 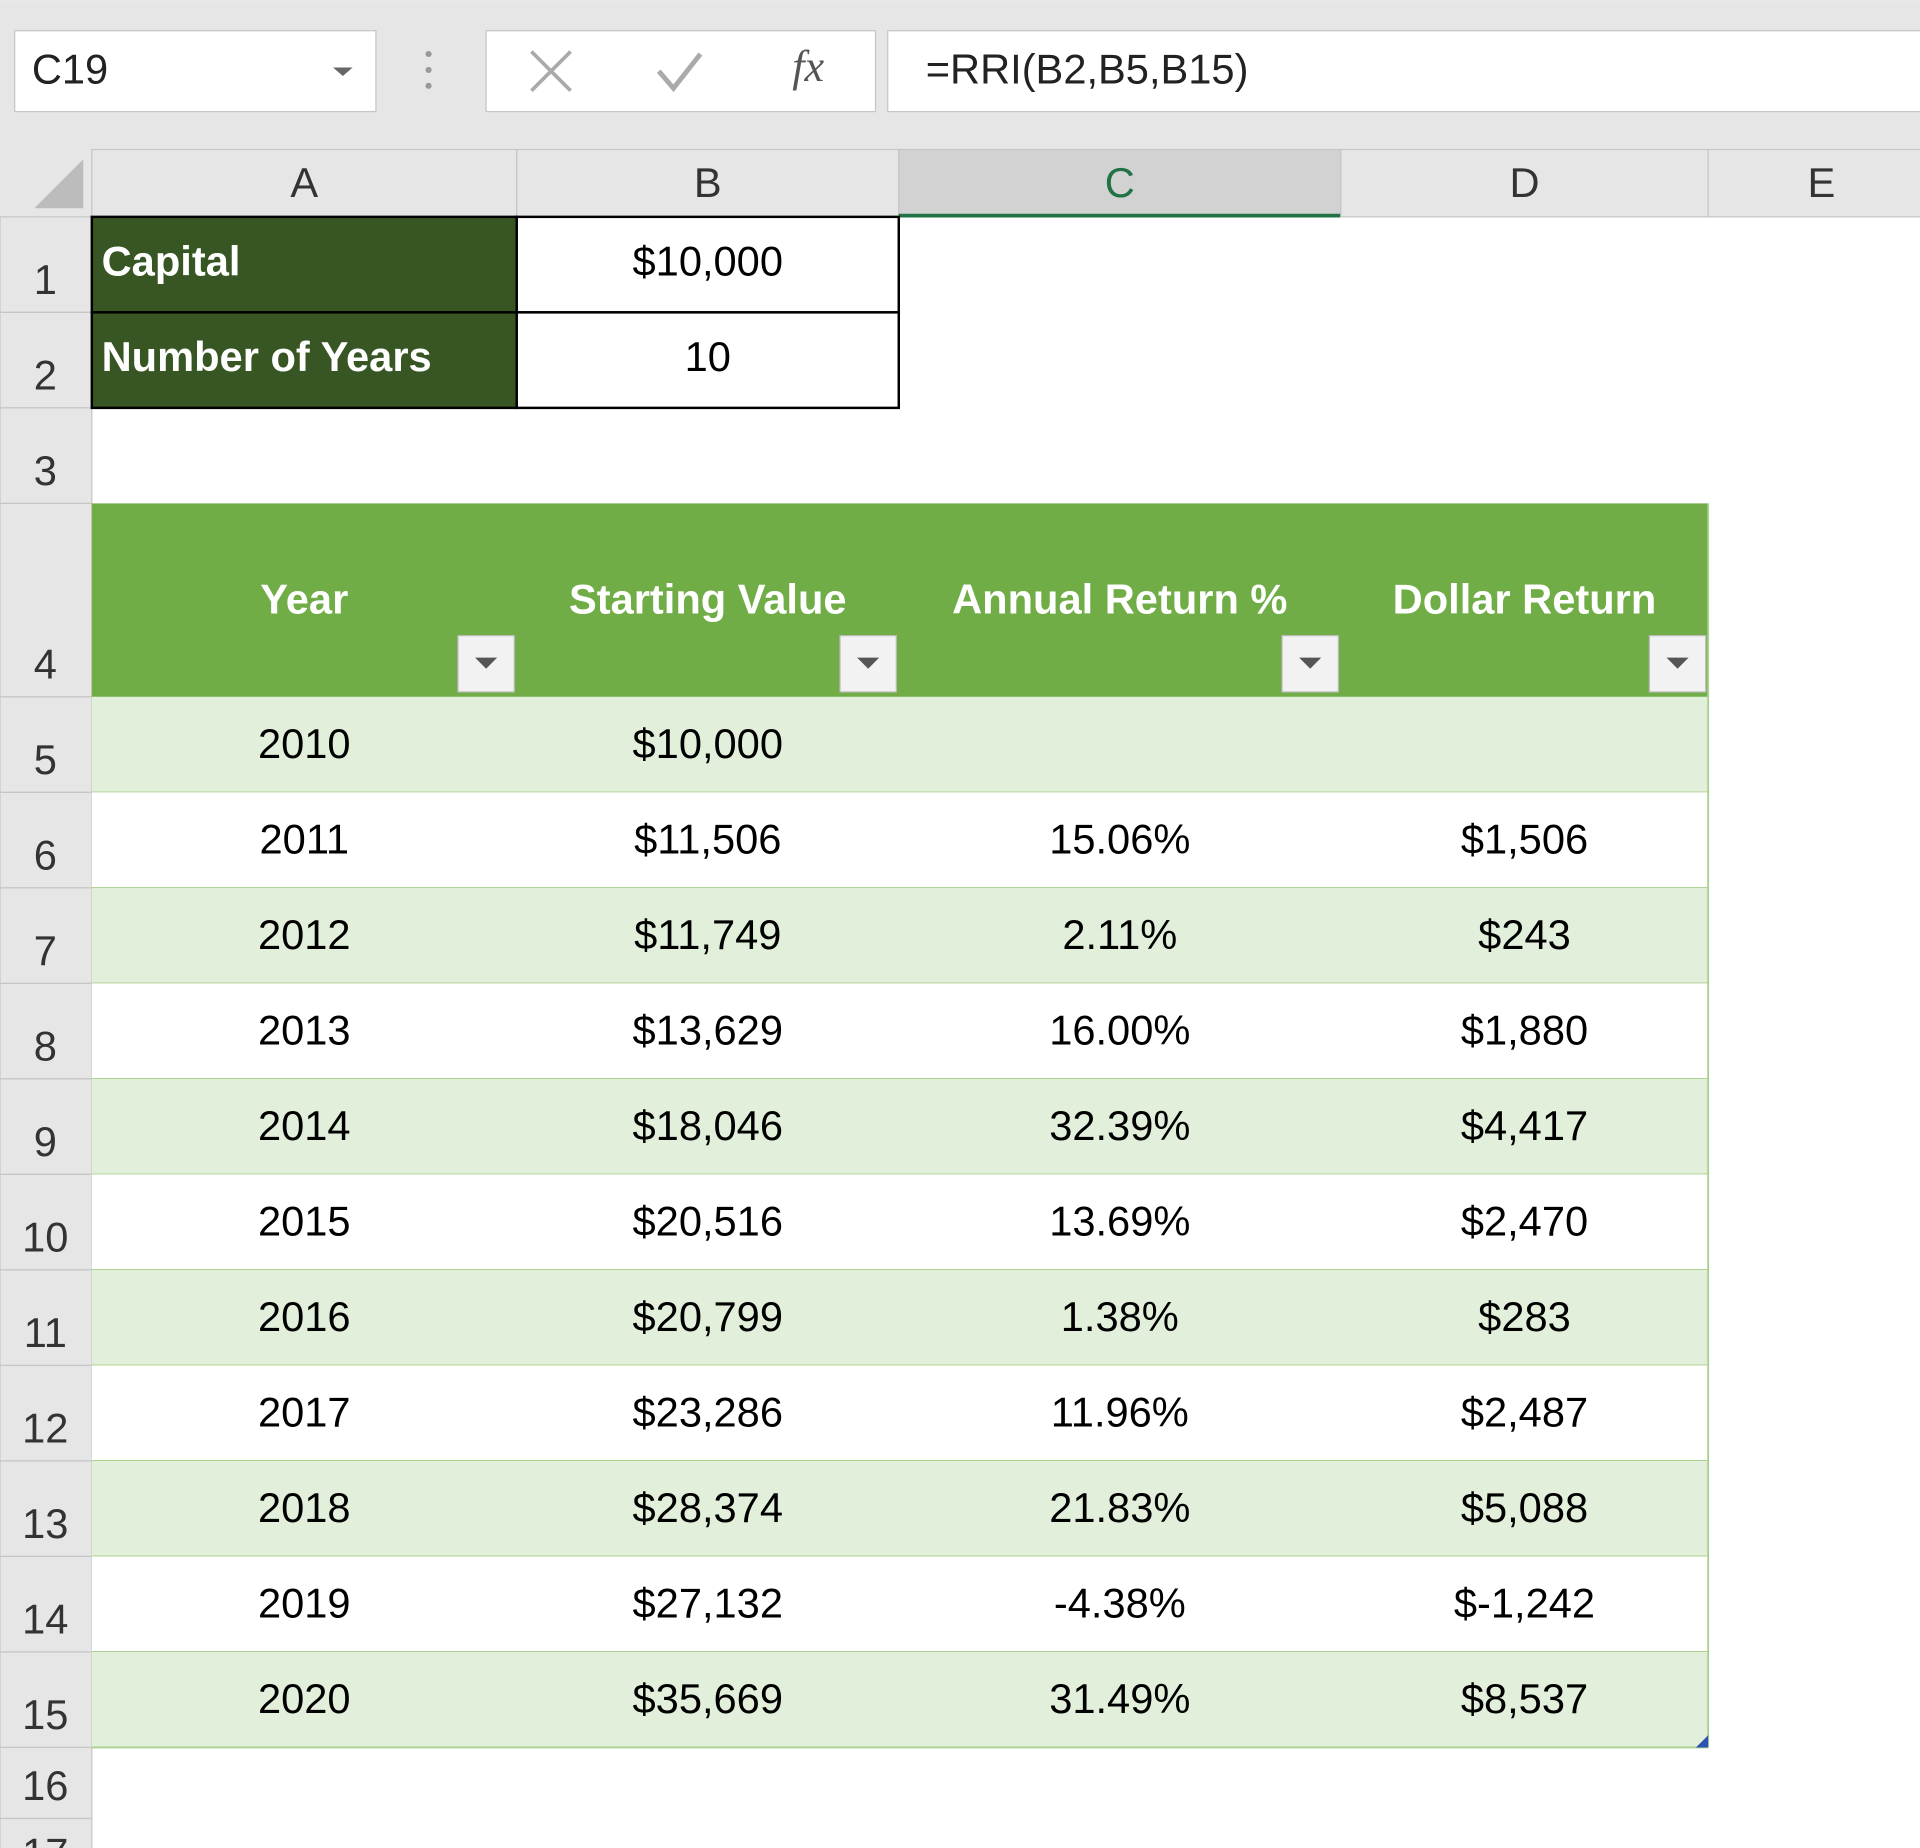 What do you see at coordinates (343, 72) in the screenshot?
I see `name-box-arrow` at bounding box center [343, 72].